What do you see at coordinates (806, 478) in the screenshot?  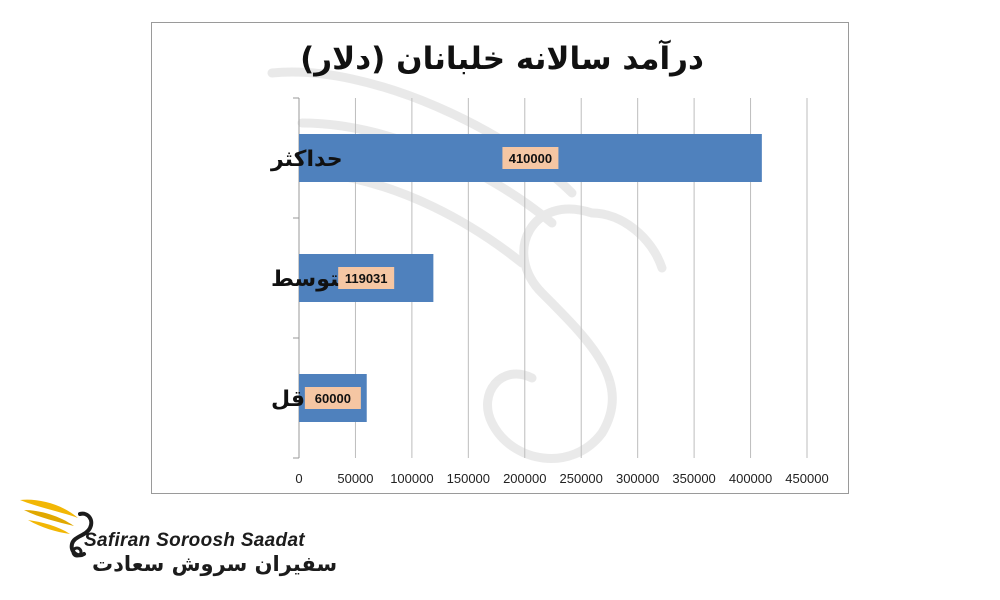 I see `x-tick-label: 450000` at bounding box center [806, 478].